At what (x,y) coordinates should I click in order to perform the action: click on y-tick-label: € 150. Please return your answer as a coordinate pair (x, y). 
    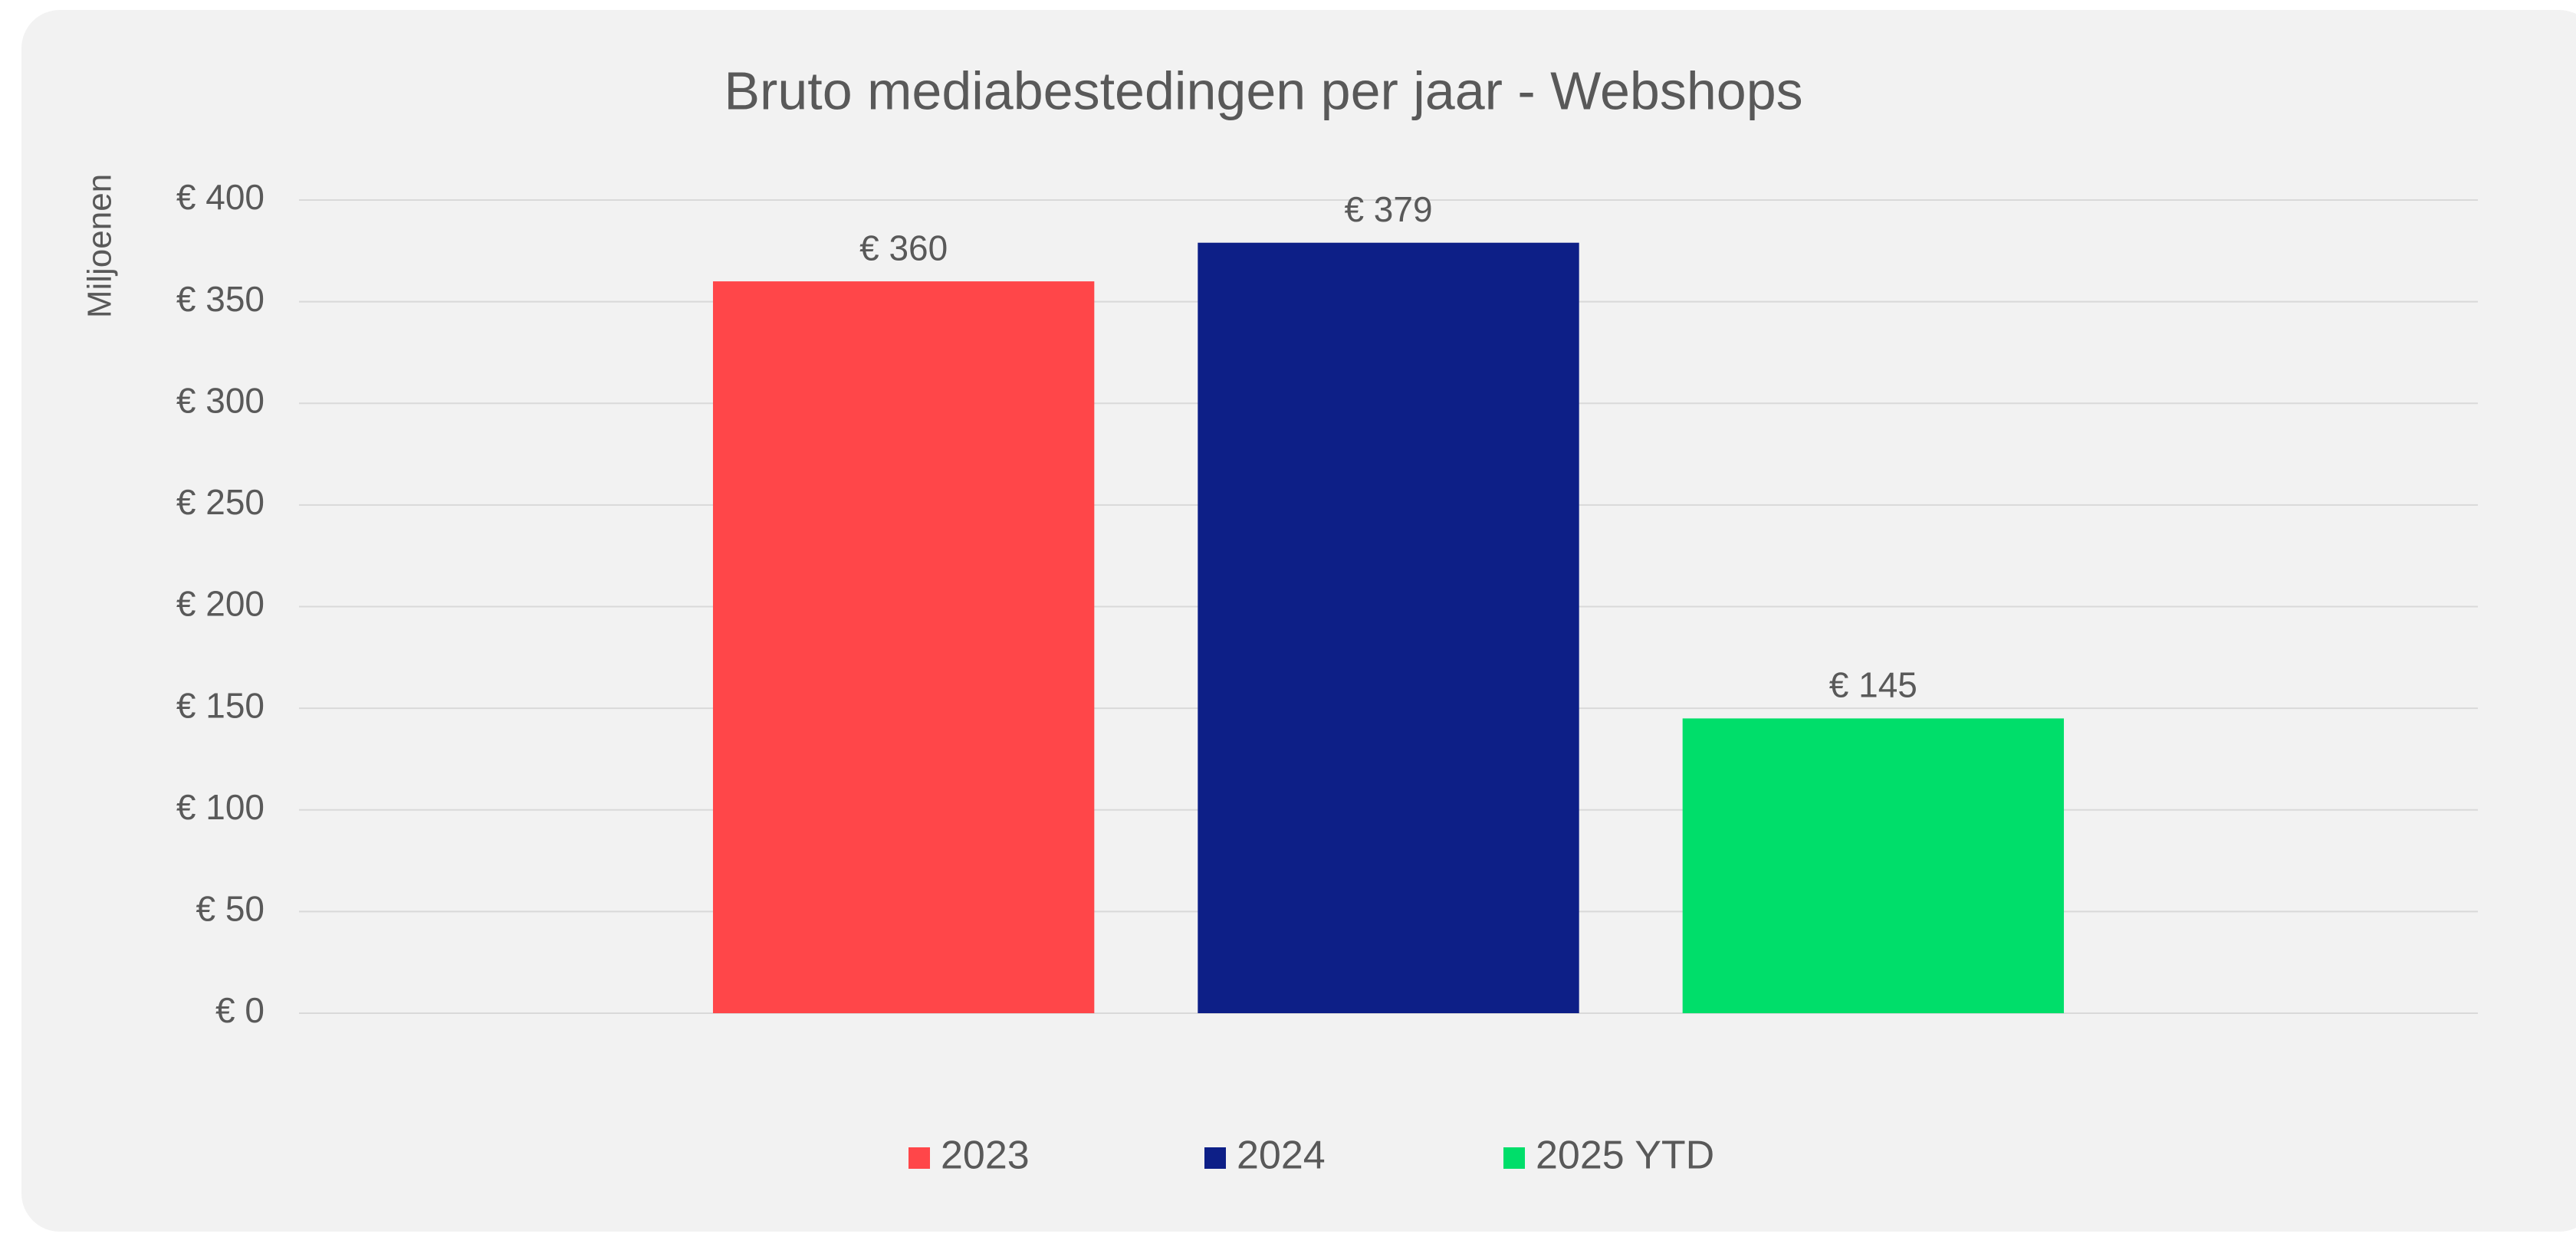
    Looking at the image, I should click on (220, 705).